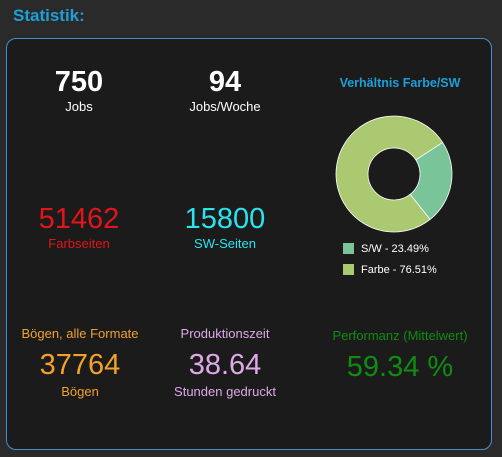 The width and height of the screenshot is (502, 457). I want to click on stat-sw-seiten: 15800 SW-Seiten, so click(225, 228).